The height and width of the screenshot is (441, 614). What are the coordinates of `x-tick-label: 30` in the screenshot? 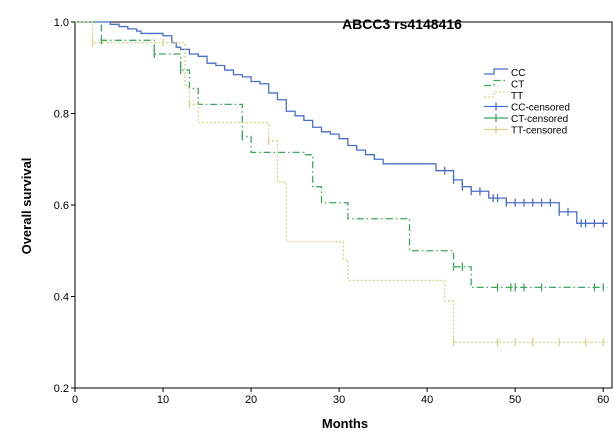 It's located at (339, 400).